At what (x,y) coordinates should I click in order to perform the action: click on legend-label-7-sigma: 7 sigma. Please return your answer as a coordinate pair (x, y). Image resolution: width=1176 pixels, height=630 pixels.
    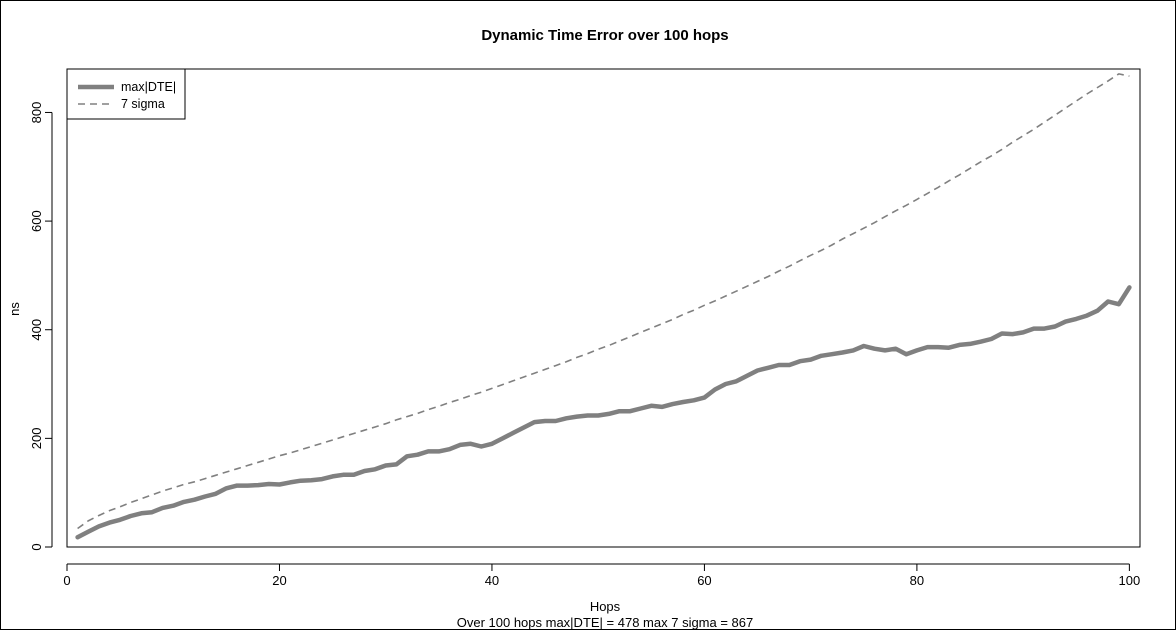
    Looking at the image, I should click on (143, 104).